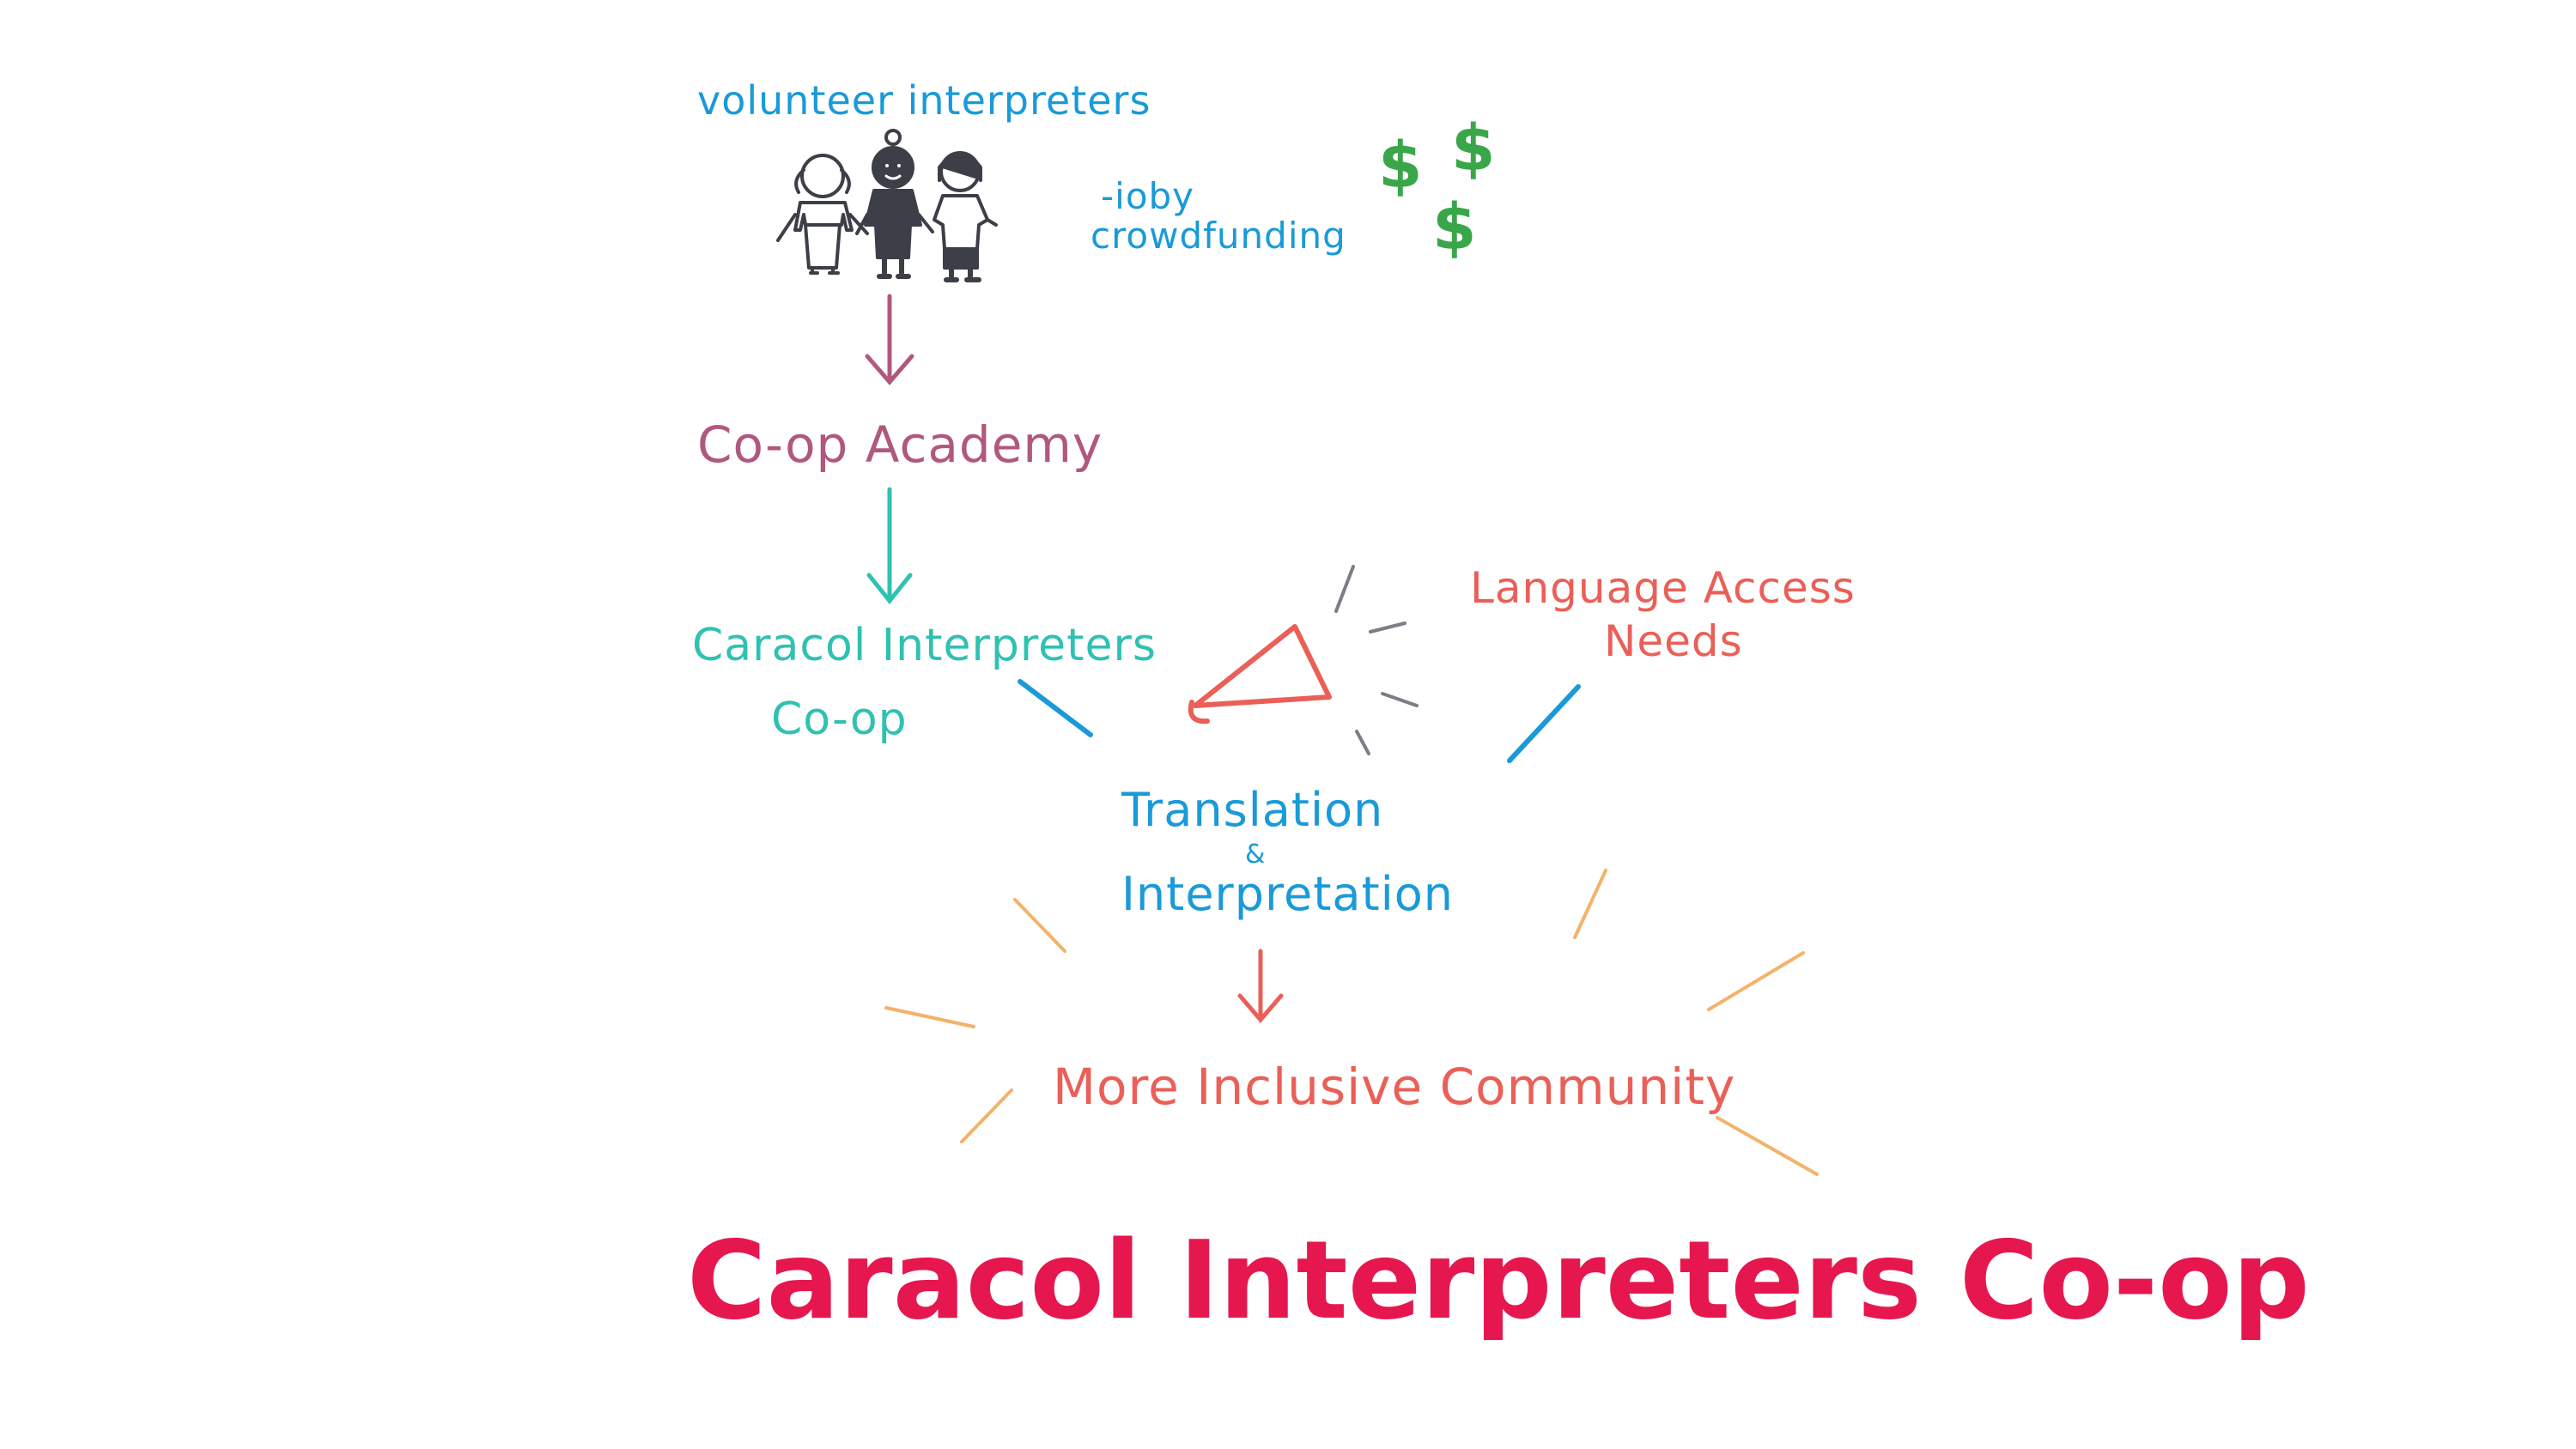 The image size is (2576, 1449). I want to click on label-caracol-interpreters: Caracol Interpreters, so click(925, 645).